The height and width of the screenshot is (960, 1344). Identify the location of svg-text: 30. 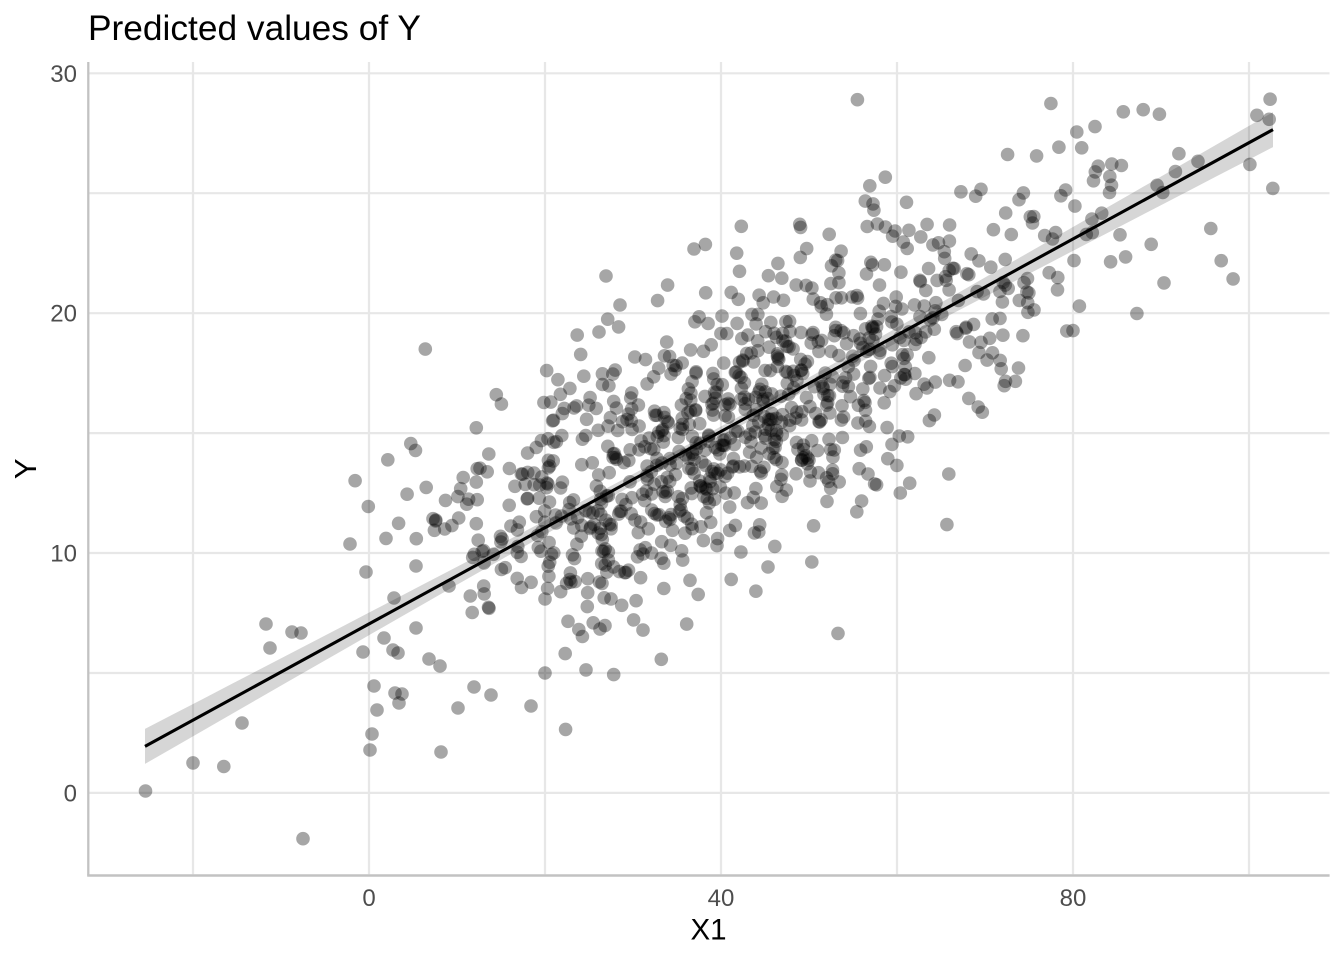
(63, 74).